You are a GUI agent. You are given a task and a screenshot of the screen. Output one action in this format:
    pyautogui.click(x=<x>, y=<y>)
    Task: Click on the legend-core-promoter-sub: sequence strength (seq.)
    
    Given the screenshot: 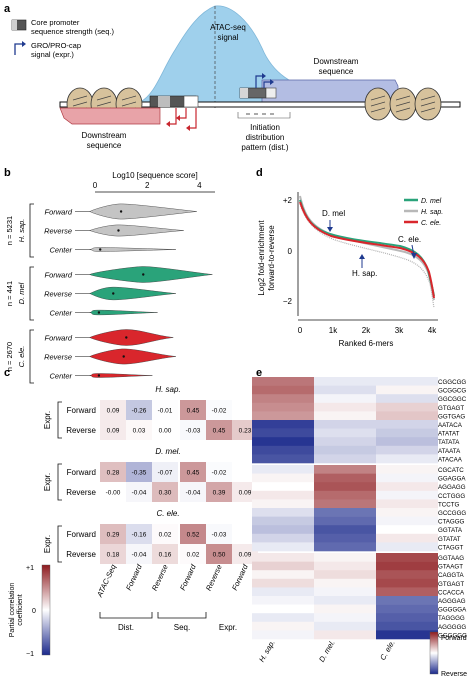 What is the action you would take?
    pyautogui.click(x=72, y=31)
    